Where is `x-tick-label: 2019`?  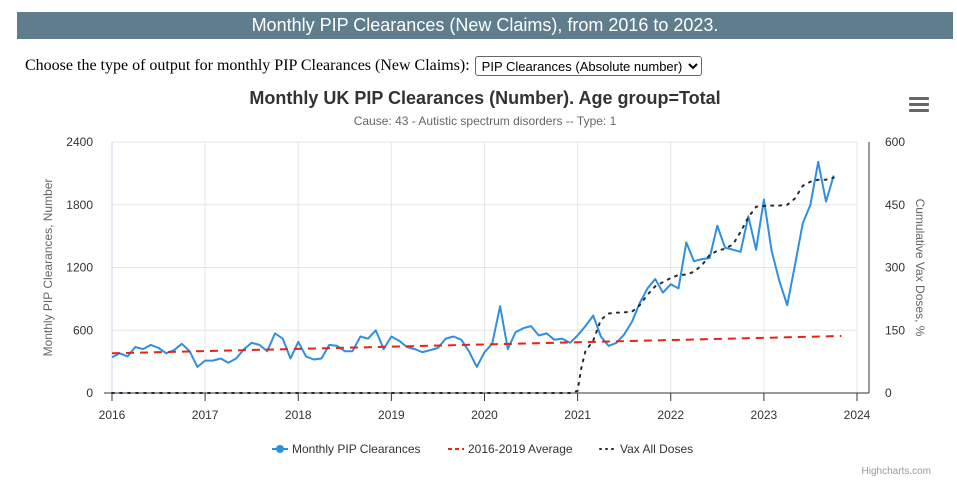
x-tick-label: 2019 is located at coordinates (391, 415).